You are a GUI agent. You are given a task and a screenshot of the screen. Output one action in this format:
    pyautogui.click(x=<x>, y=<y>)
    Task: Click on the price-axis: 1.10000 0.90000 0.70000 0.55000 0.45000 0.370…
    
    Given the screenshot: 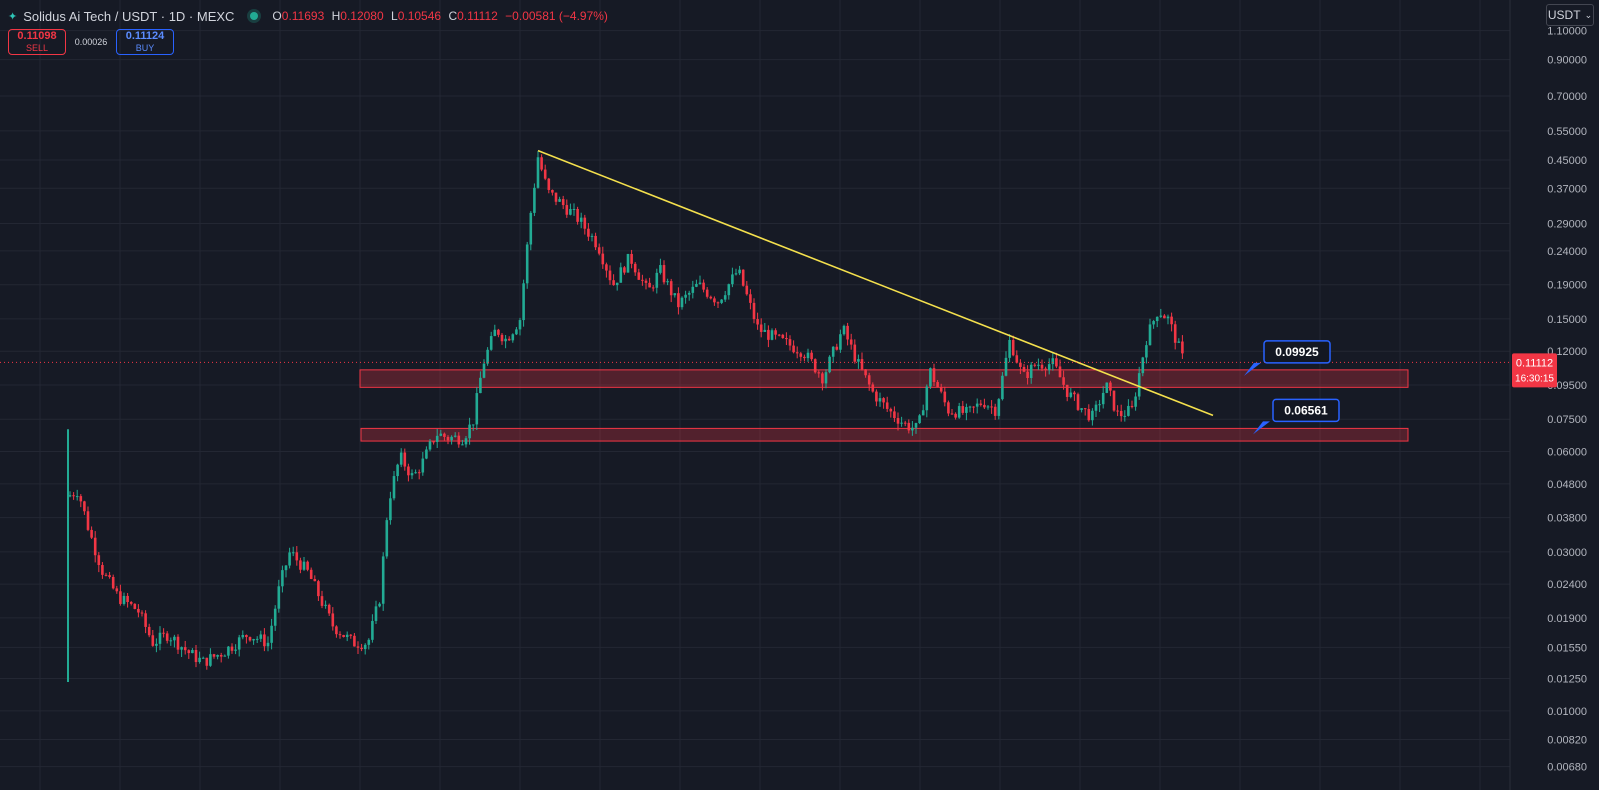 What is the action you would take?
    pyautogui.click(x=1548, y=395)
    